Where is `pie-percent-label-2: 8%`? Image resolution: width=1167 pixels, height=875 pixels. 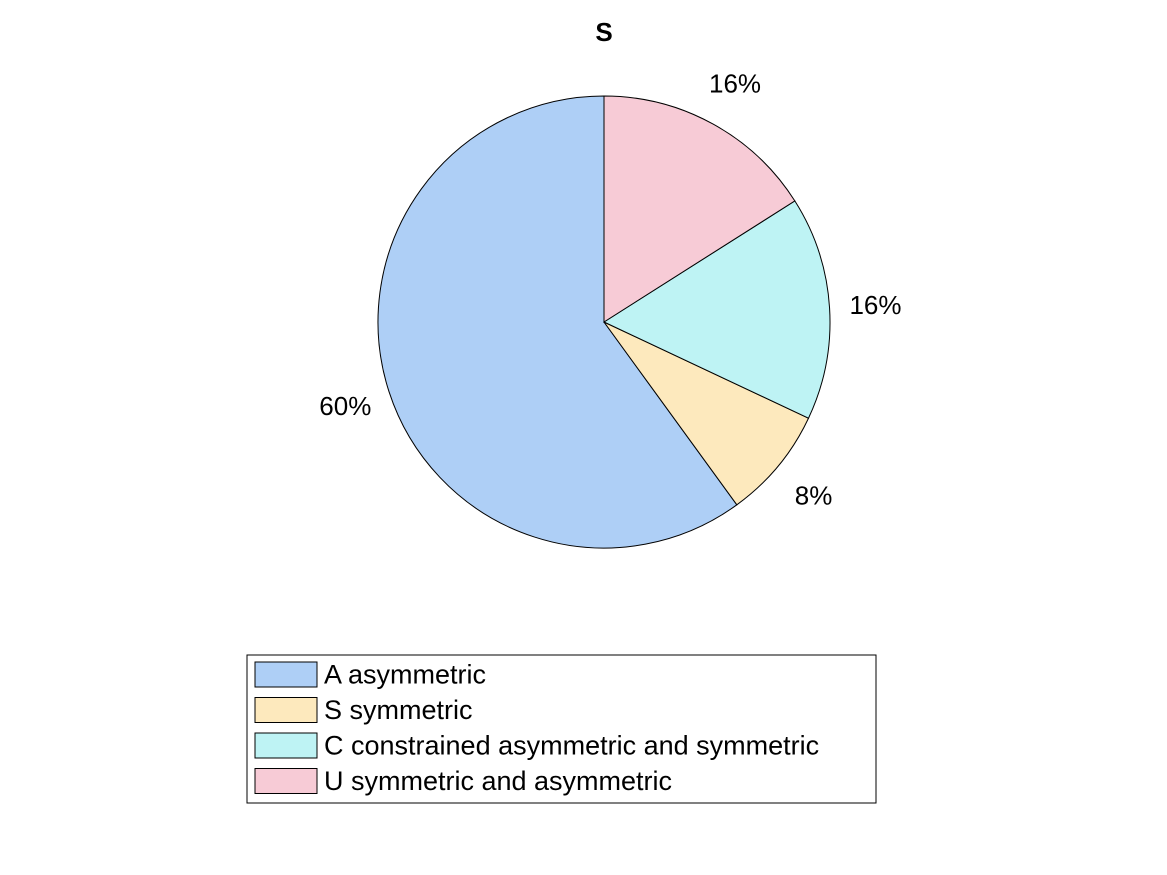 pie-percent-label-2: 8% is located at coordinates (814, 495).